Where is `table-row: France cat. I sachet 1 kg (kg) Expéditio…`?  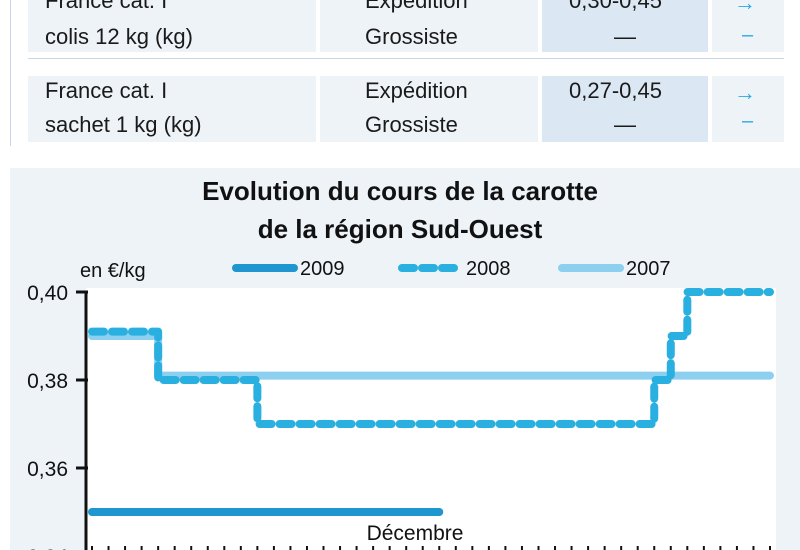 table-row: France cat. I sachet 1 kg (kg) Expéditio… is located at coordinates (406, 109).